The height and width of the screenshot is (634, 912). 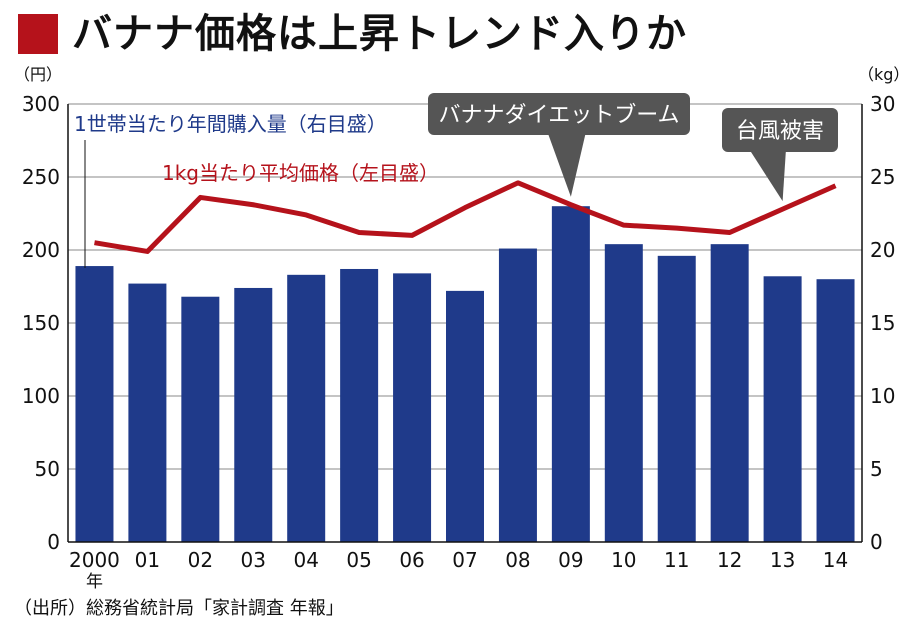 I want to click on legend-average-price: 1kg当たり平均価格（左目盛）, so click(x=300, y=173).